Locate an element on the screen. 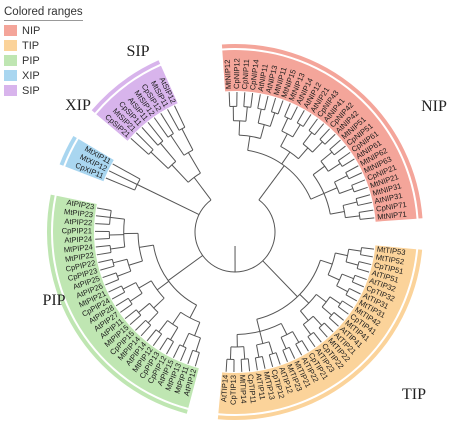 The width and height of the screenshot is (474, 437). legend-item-tip: TIP is located at coordinates (54, 45).